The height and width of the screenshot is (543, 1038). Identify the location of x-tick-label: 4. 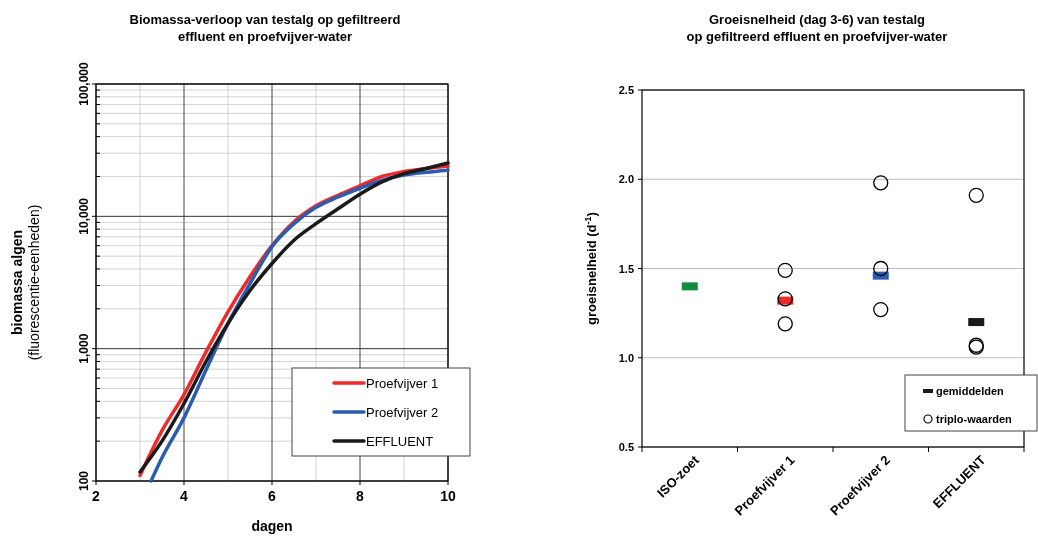
(184, 496).